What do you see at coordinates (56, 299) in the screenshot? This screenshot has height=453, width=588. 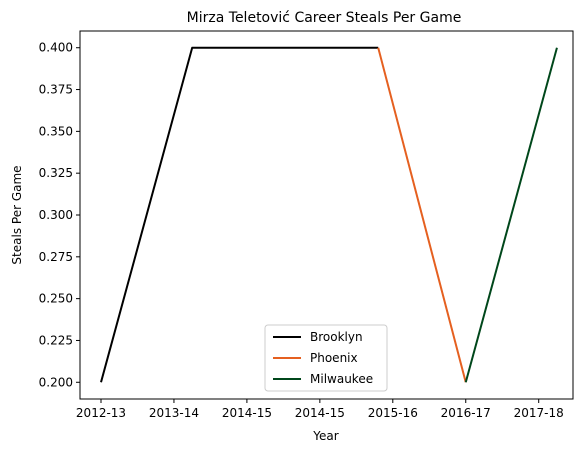 I see `y-tick-label: 0.250` at bounding box center [56, 299].